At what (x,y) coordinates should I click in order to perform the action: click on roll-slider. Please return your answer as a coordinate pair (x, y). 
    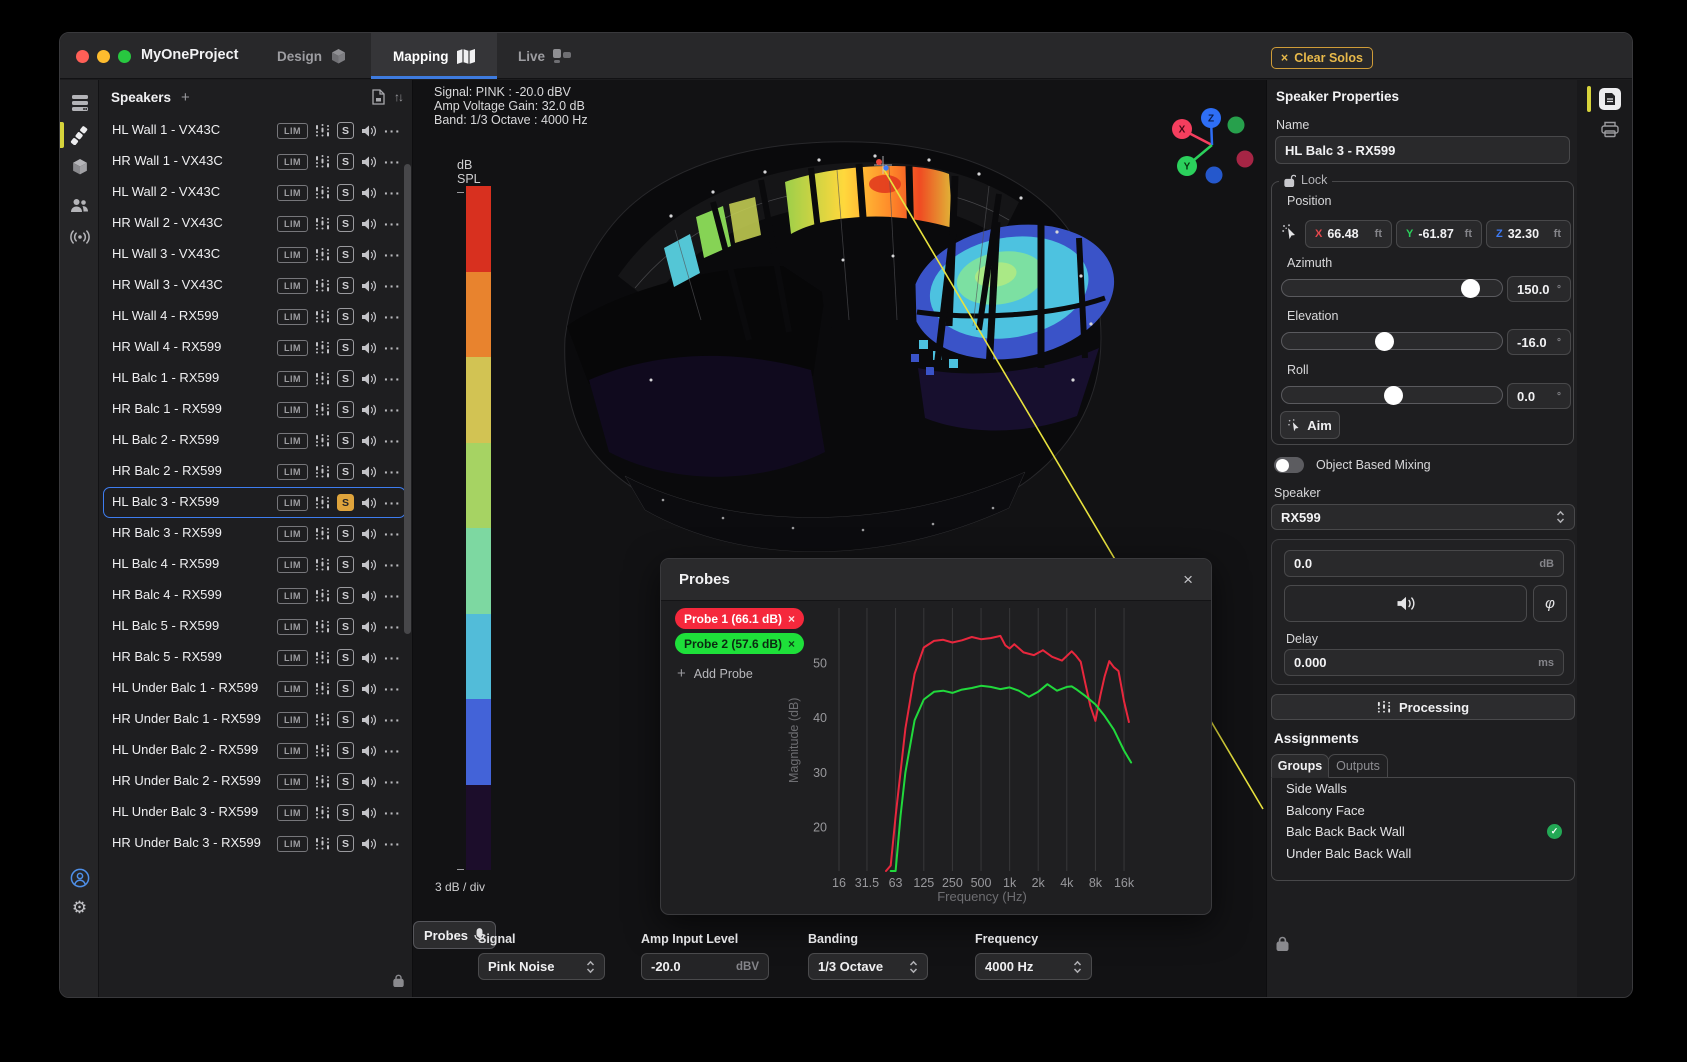
    Looking at the image, I should click on (1392, 395).